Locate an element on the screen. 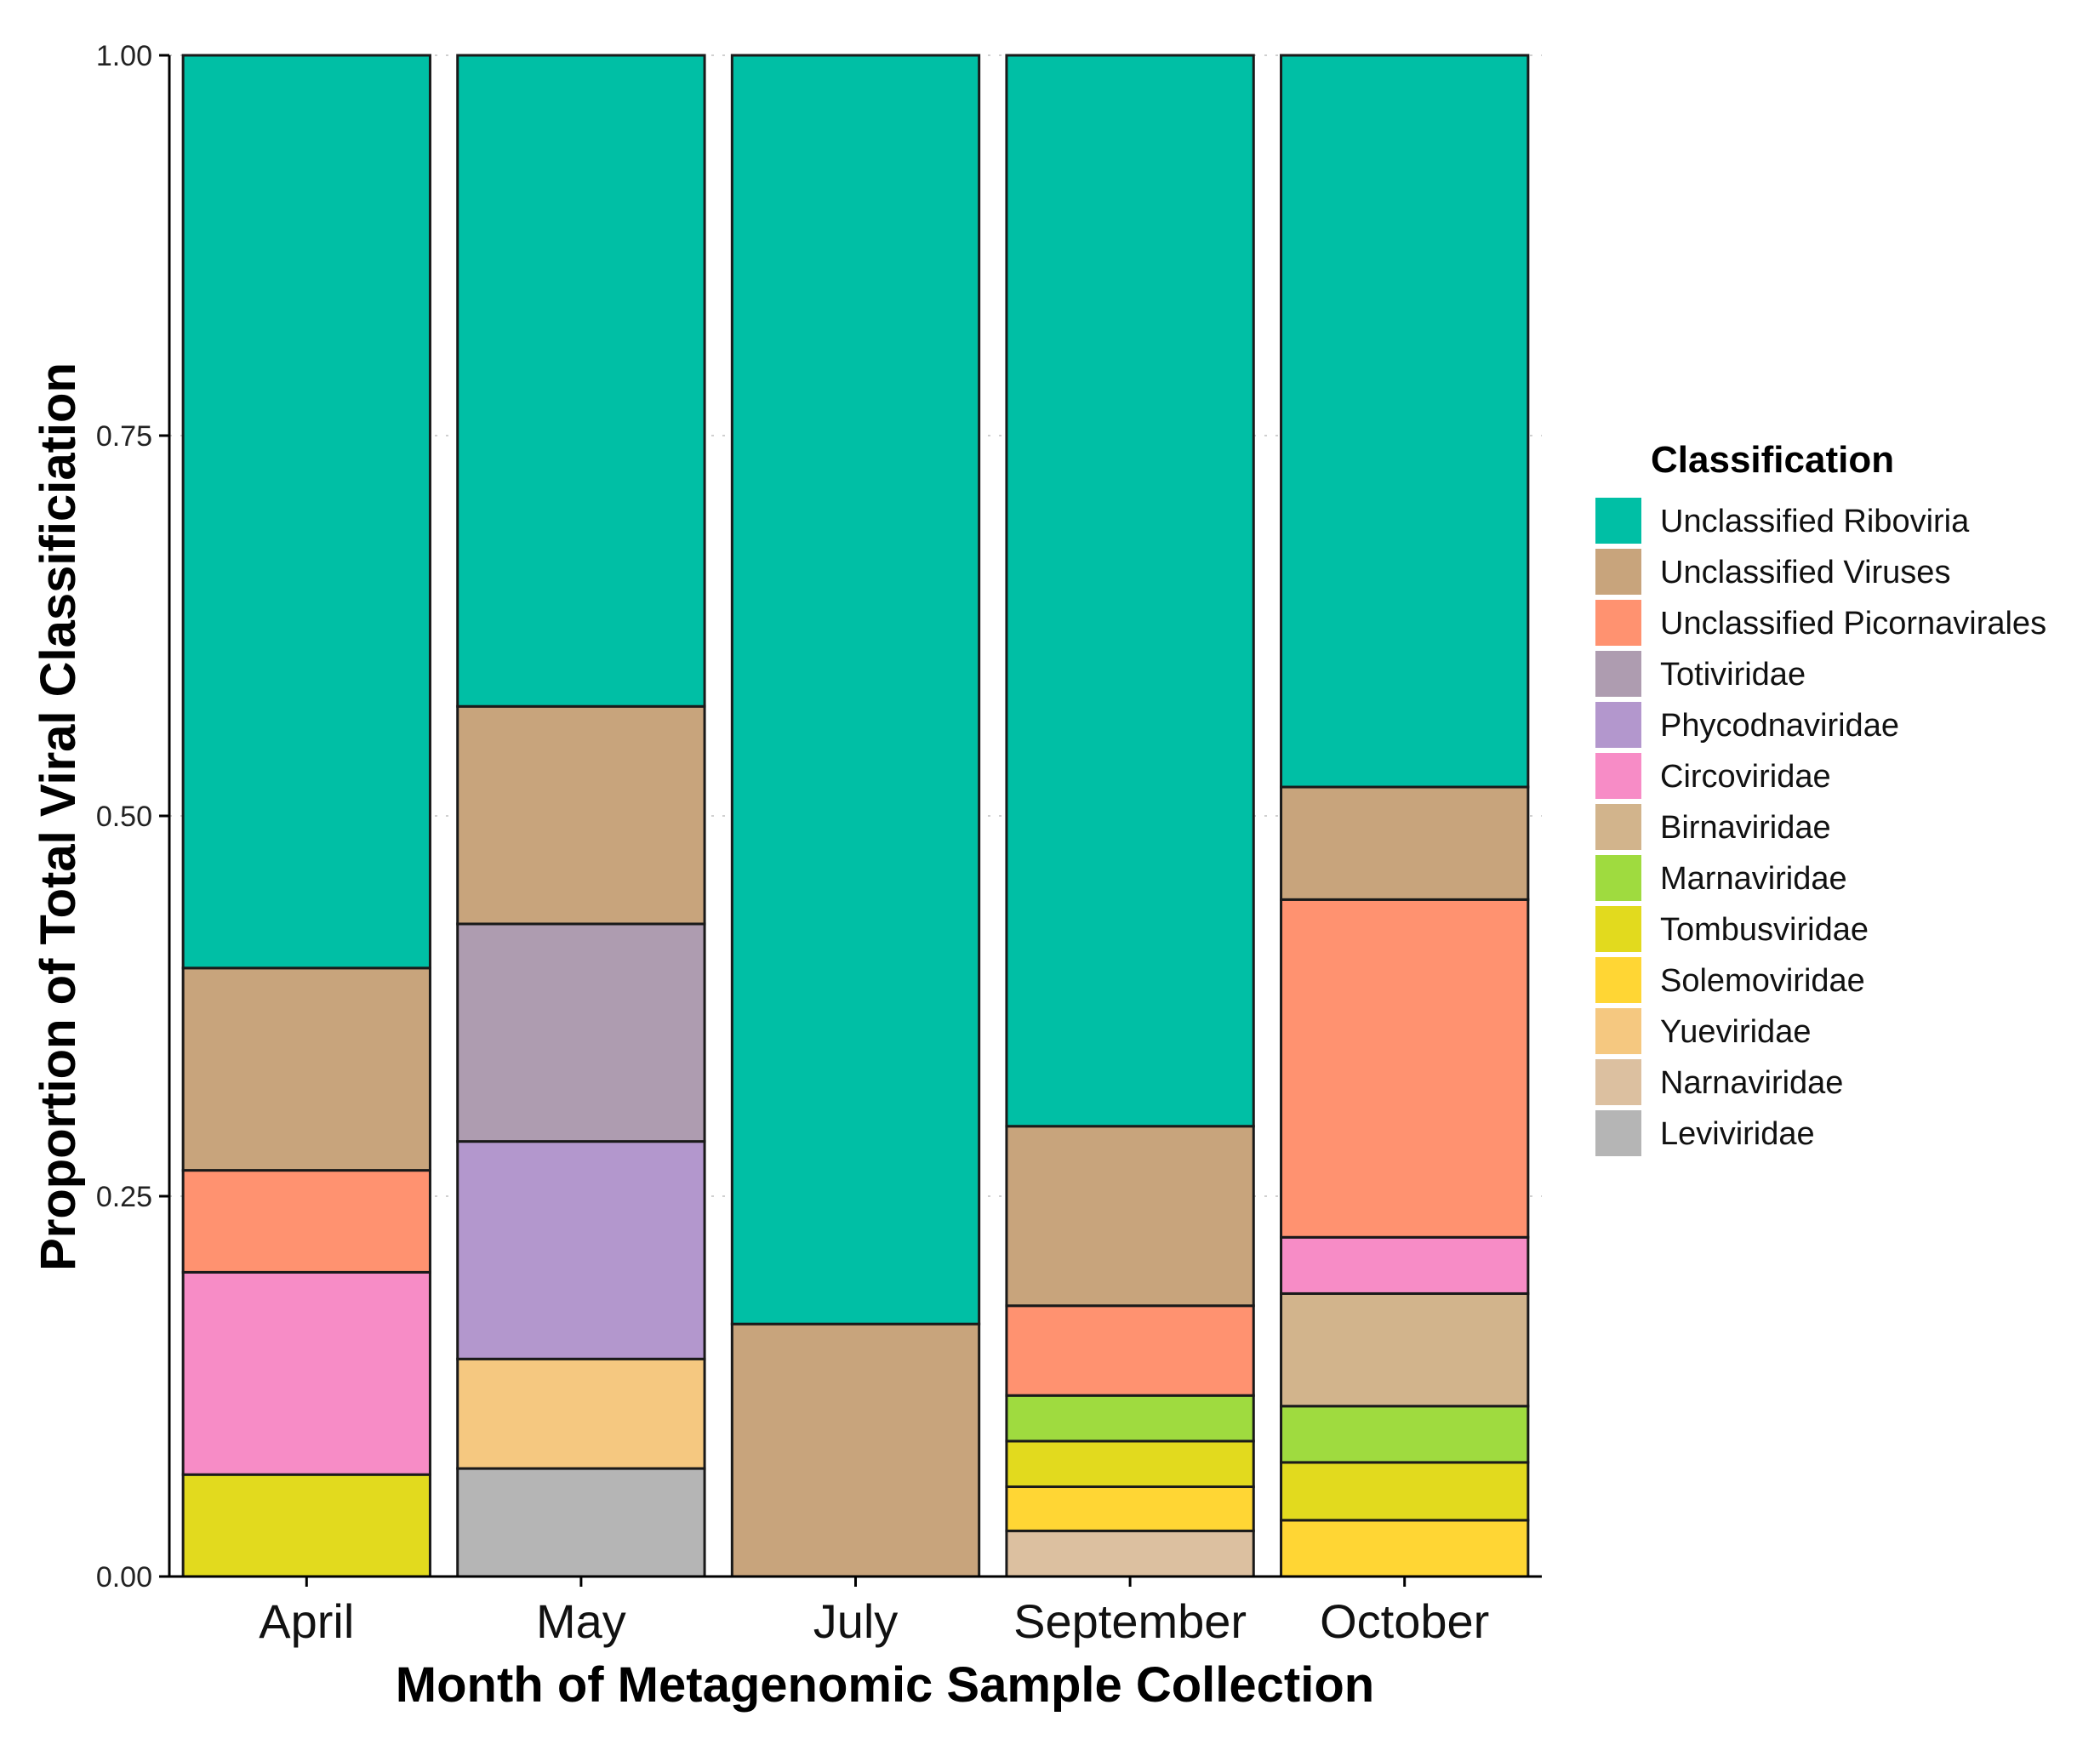  legend-item: Birnaviridae is located at coordinates (1713, 827).